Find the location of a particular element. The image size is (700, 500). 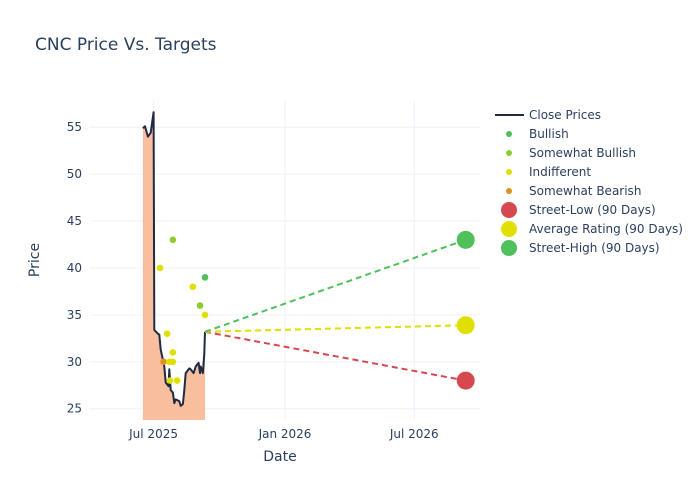

close-price-line is located at coordinates (174, 259).